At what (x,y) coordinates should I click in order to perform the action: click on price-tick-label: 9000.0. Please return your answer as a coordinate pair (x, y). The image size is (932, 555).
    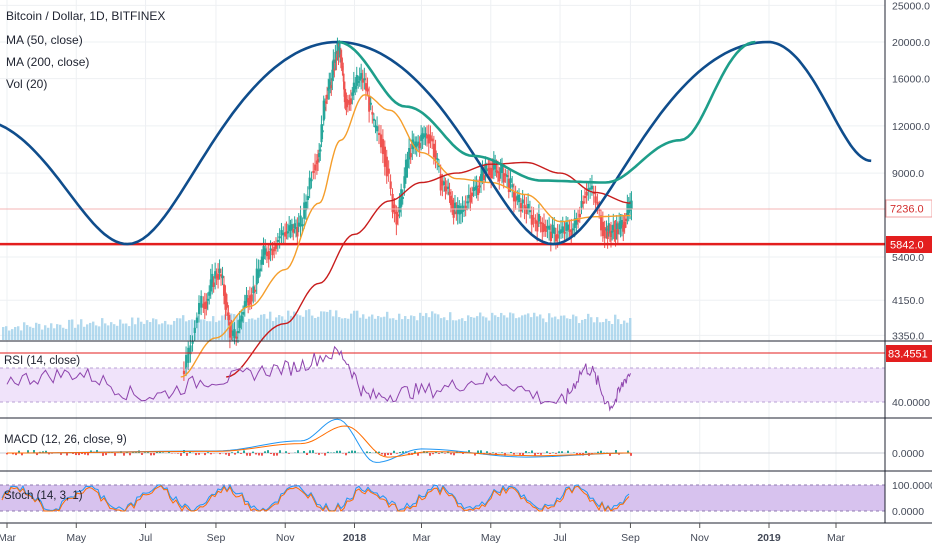
    Looking at the image, I should click on (908, 174).